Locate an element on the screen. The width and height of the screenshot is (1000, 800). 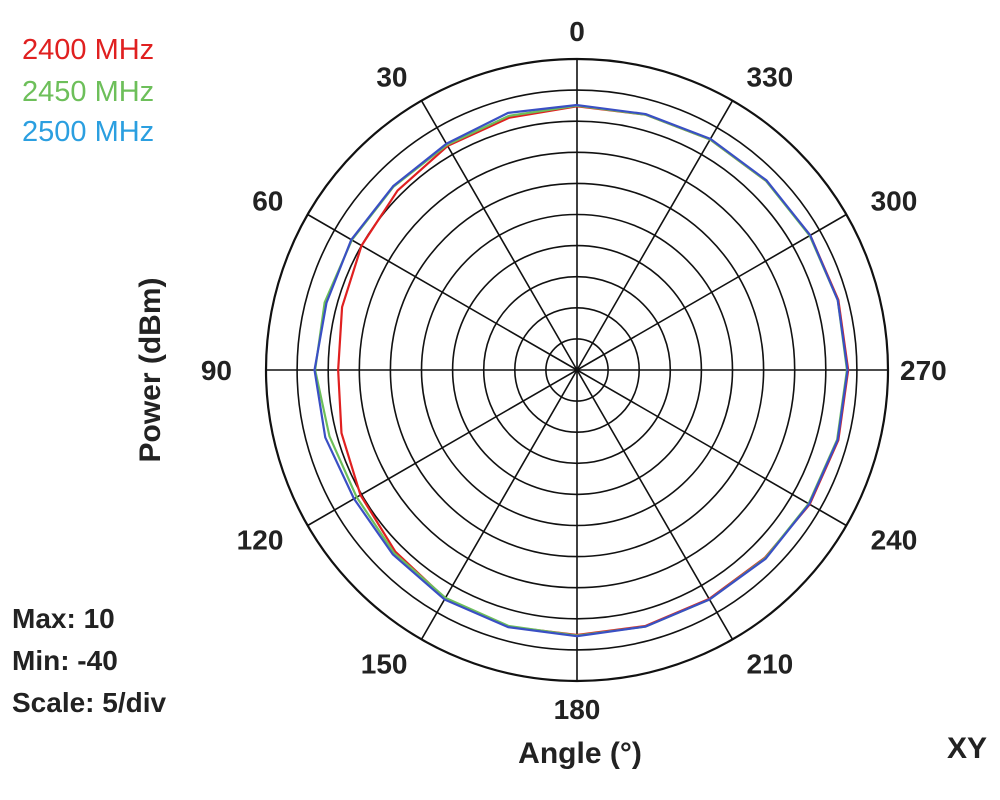
angle-tick-300: 300 is located at coordinates (894, 201).